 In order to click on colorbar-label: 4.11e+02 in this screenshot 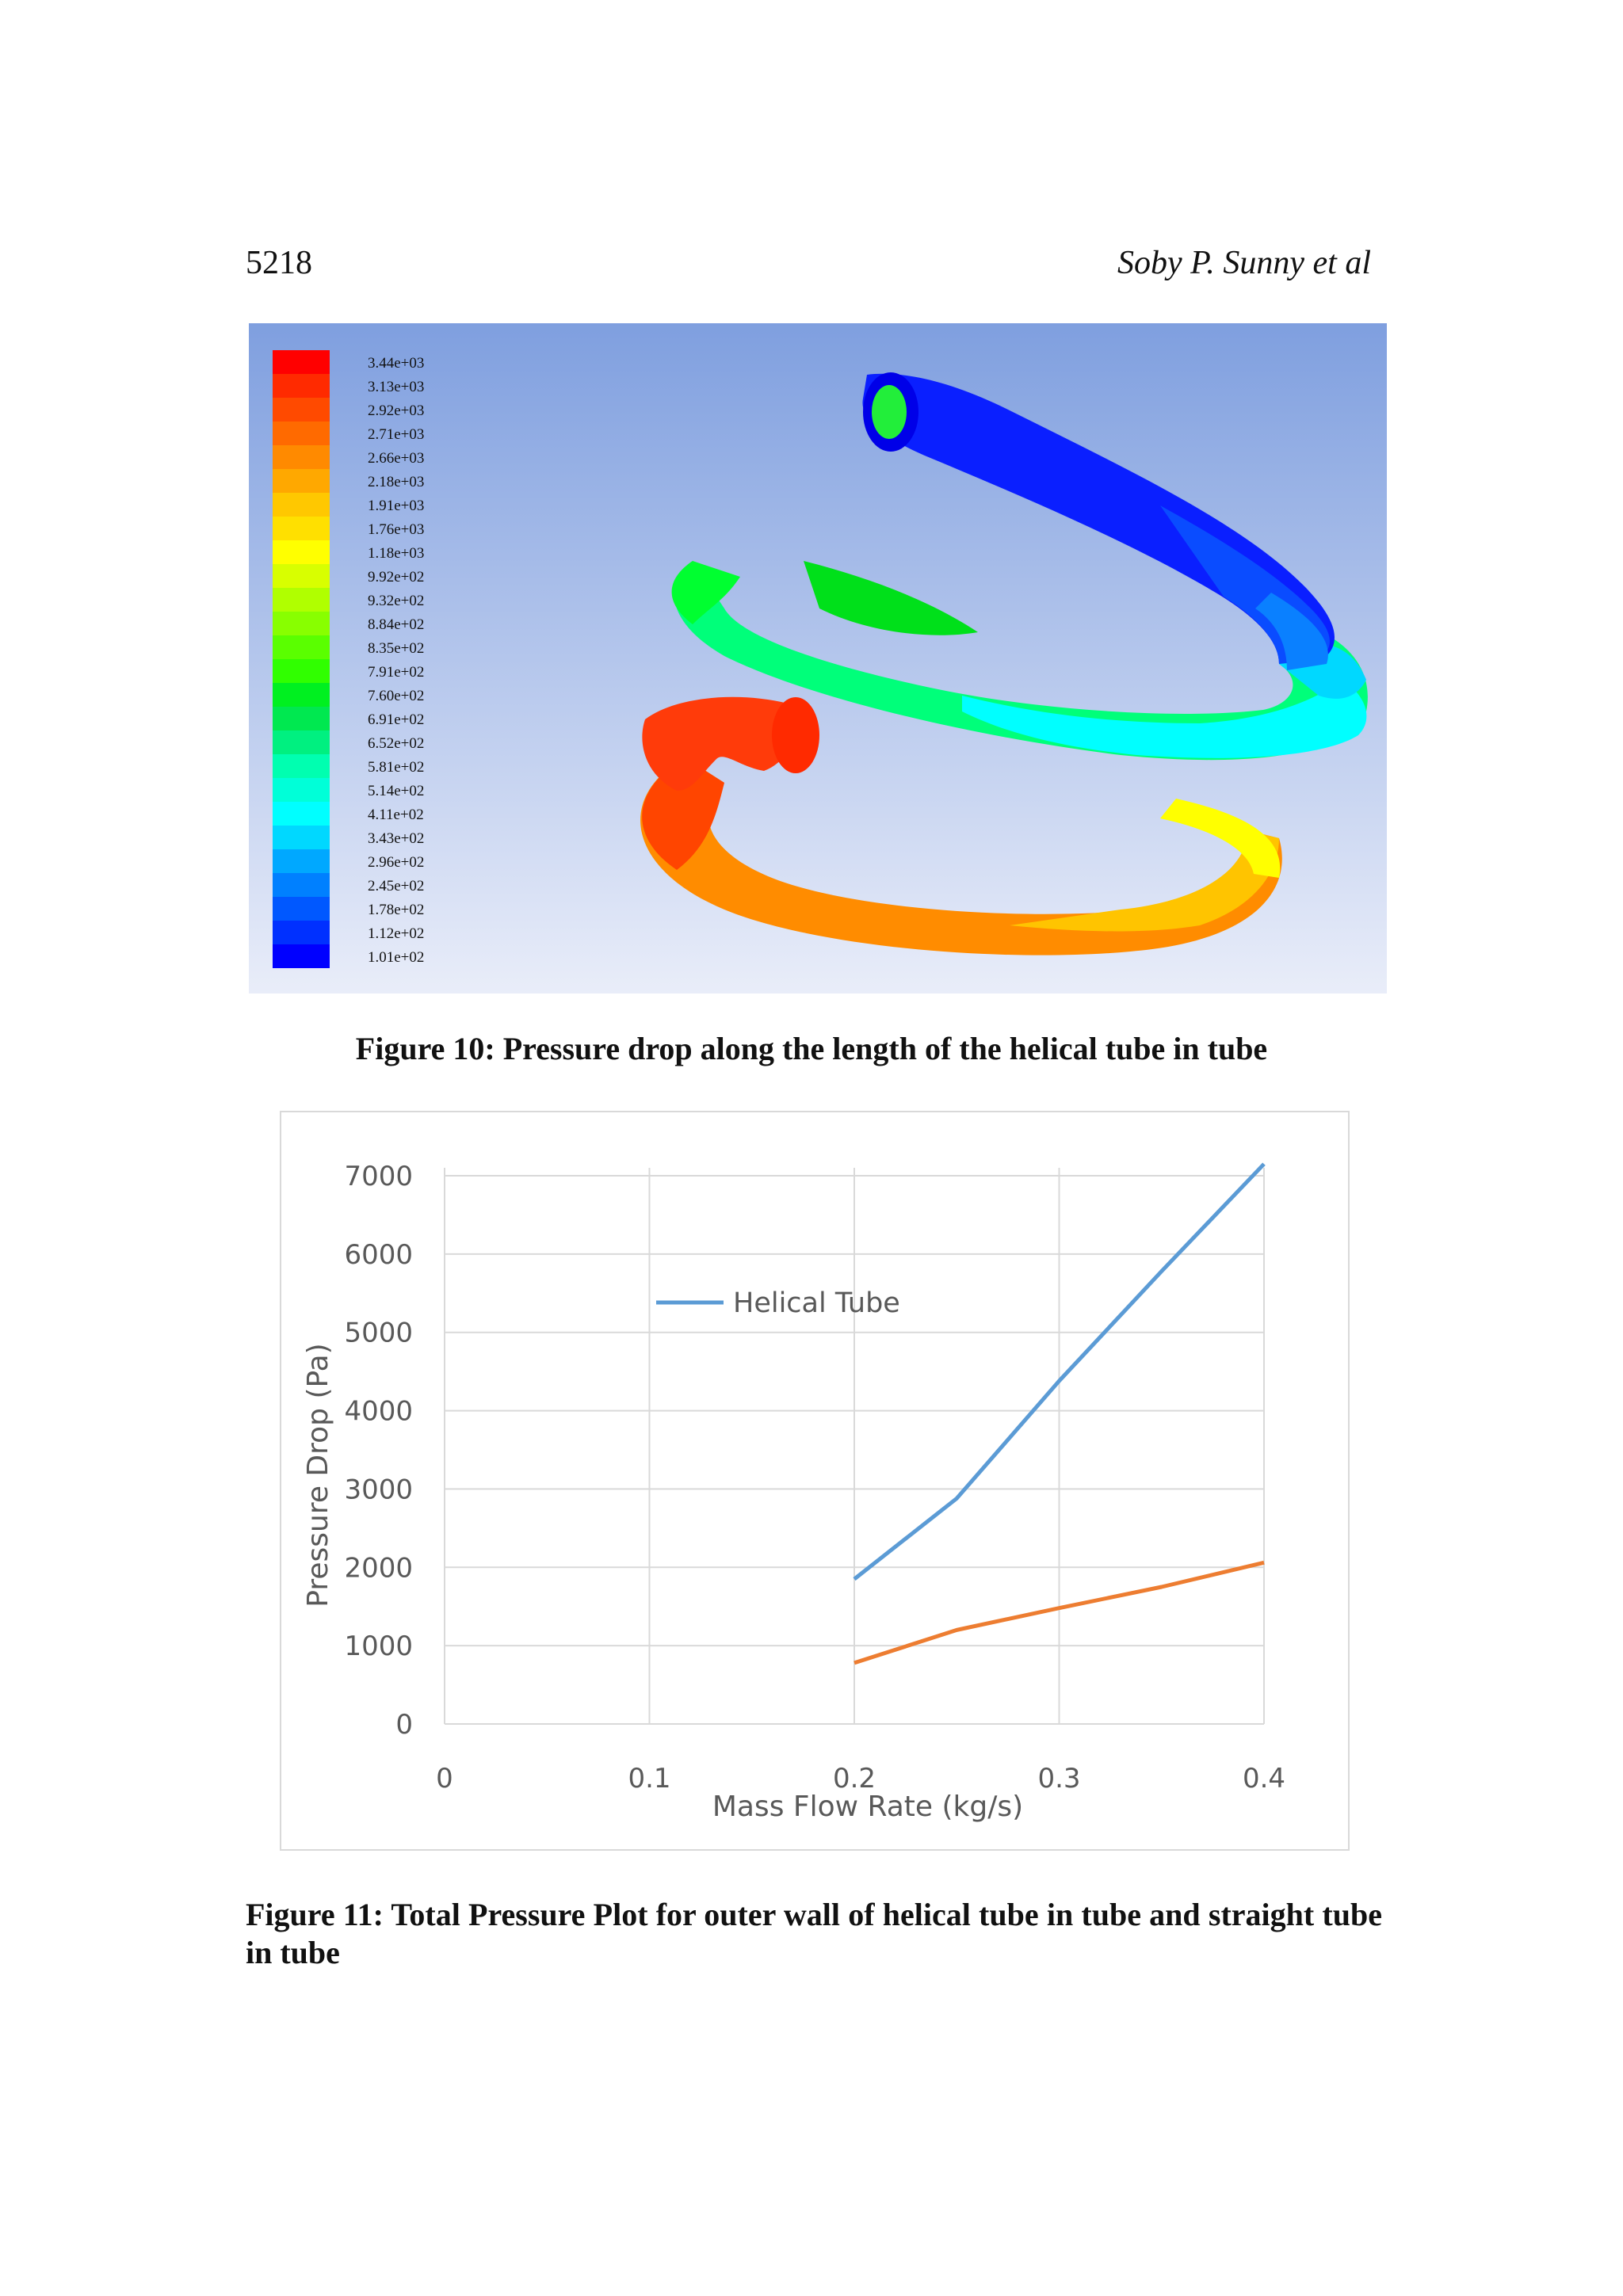, I will do `click(396, 815)`.